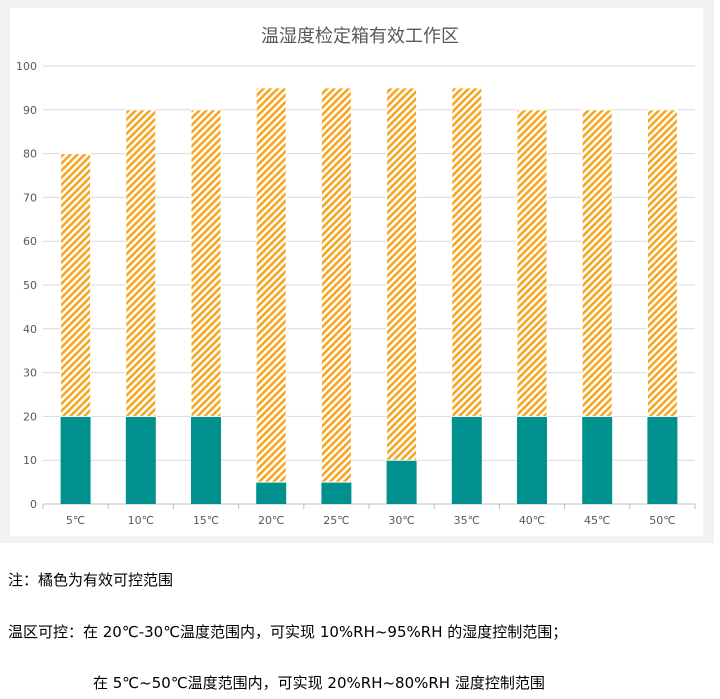  What do you see at coordinates (26, 66) in the screenshot?
I see `y-tick-label: 100` at bounding box center [26, 66].